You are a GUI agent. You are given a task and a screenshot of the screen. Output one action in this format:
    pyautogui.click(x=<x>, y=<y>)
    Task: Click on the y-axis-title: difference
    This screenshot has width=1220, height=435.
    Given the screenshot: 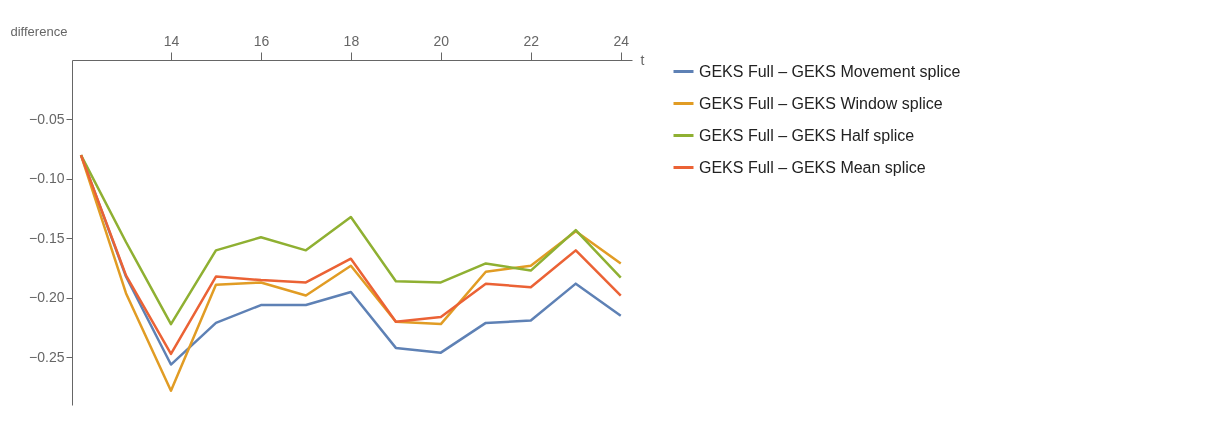 What is the action you would take?
    pyautogui.click(x=39, y=31)
    